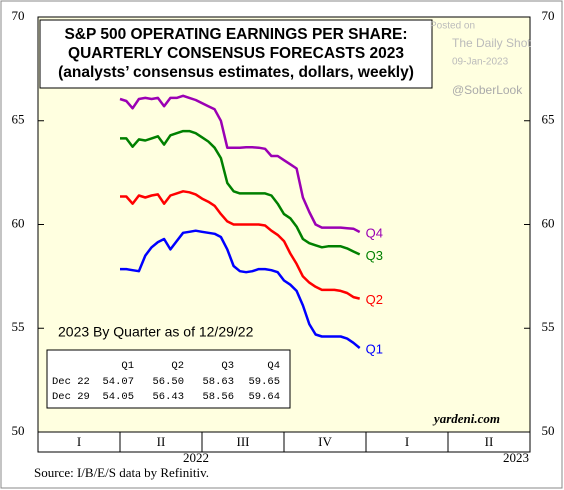  I want to click on table-cell: 56.43, so click(168, 397).